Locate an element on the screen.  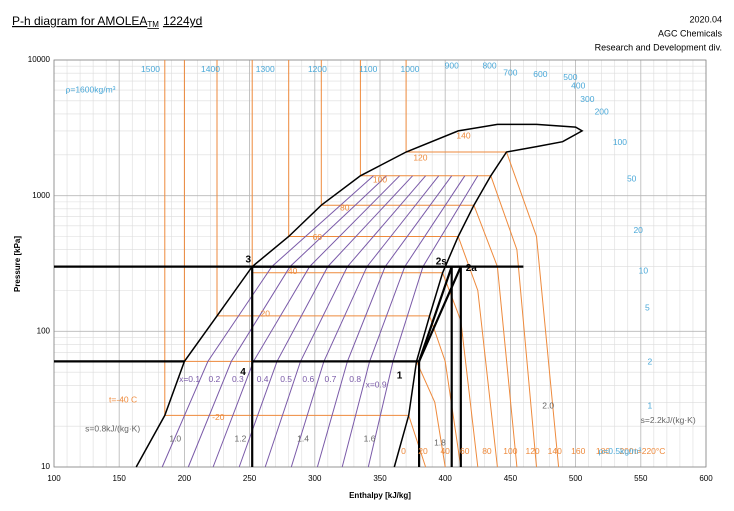
annotation: 5 is located at coordinates (647, 307).